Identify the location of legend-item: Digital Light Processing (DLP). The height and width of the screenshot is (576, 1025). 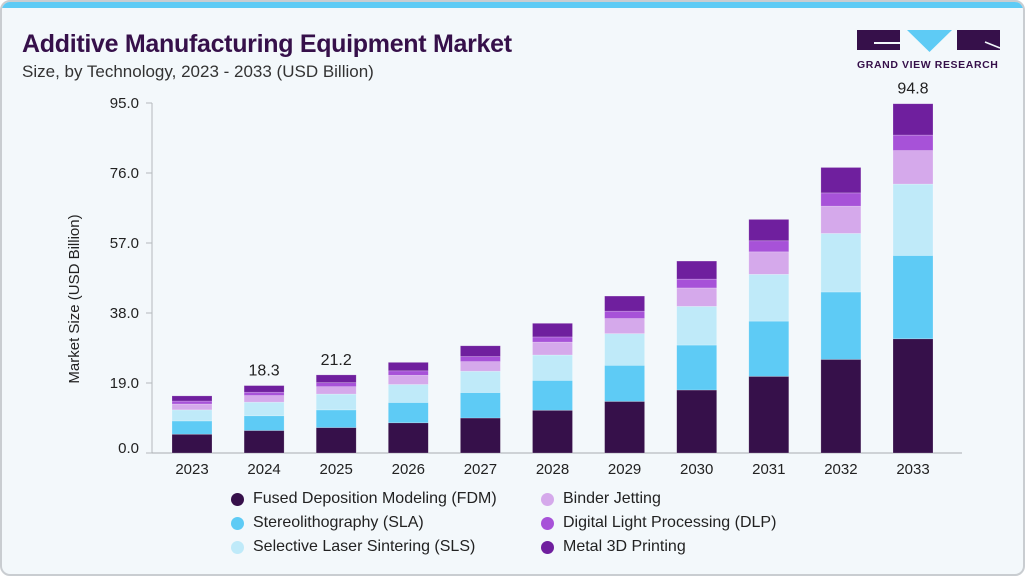
(658, 523).